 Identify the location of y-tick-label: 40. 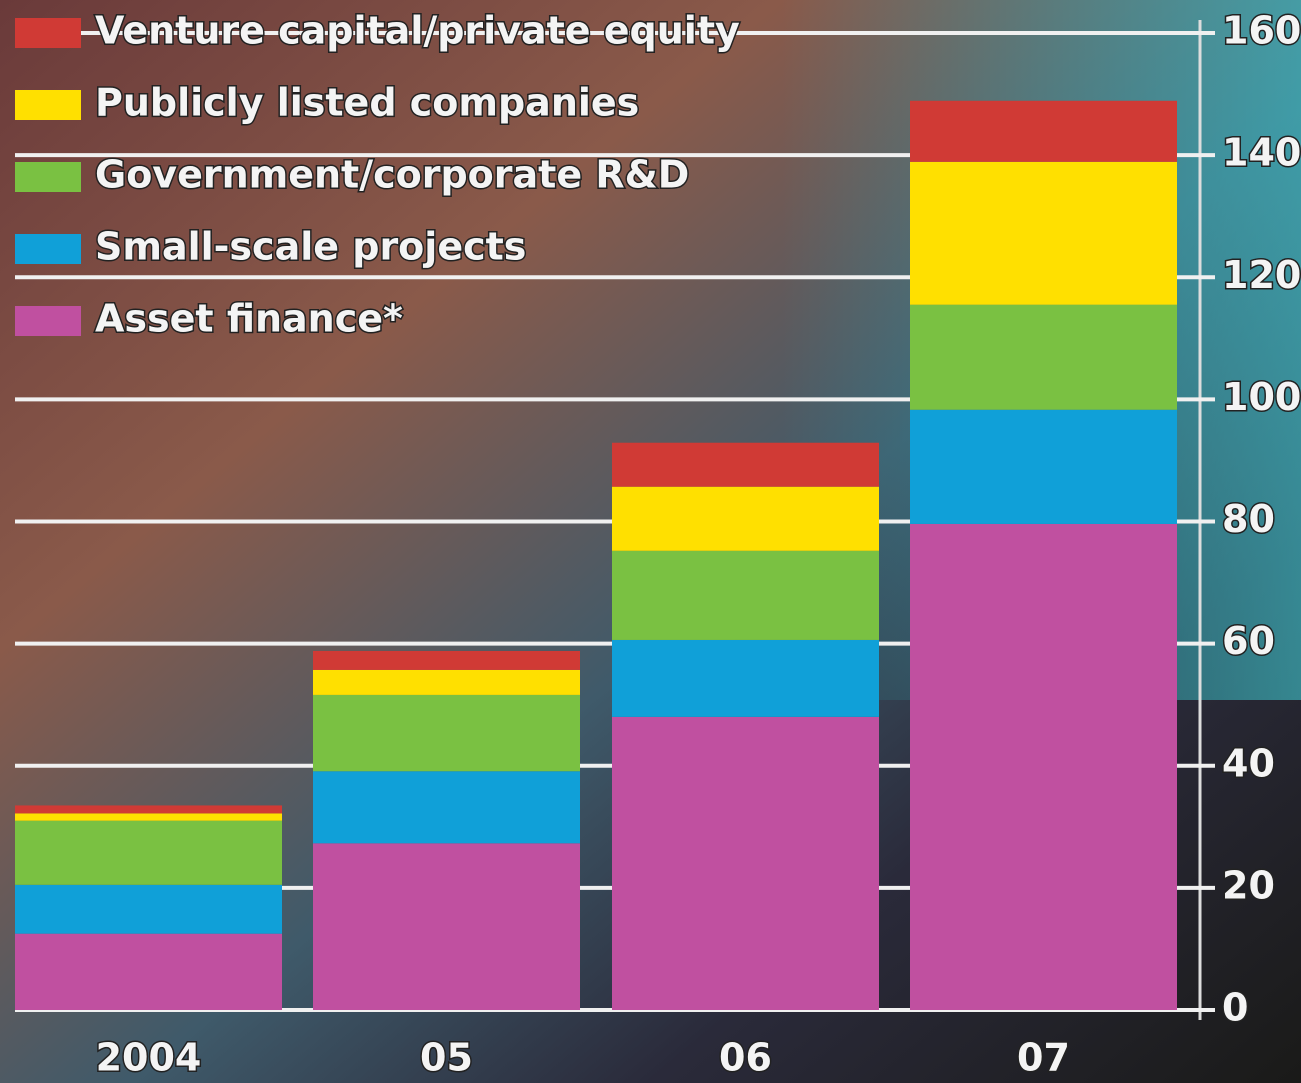
(1248, 763).